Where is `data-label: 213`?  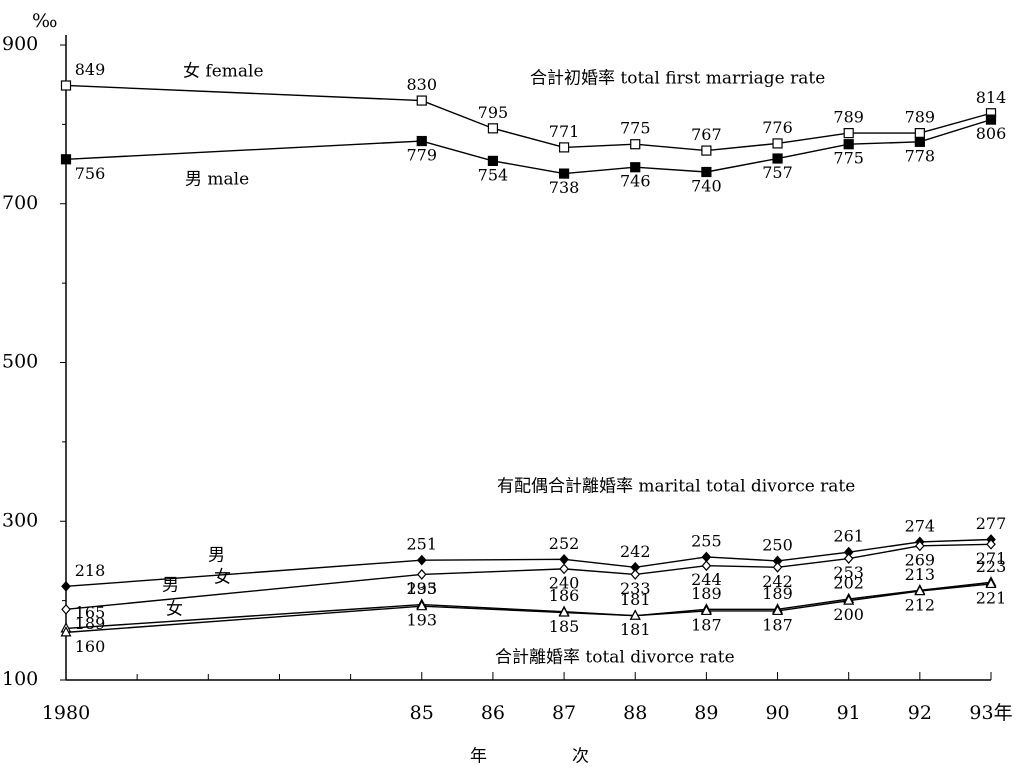 data-label: 213 is located at coordinates (920, 574).